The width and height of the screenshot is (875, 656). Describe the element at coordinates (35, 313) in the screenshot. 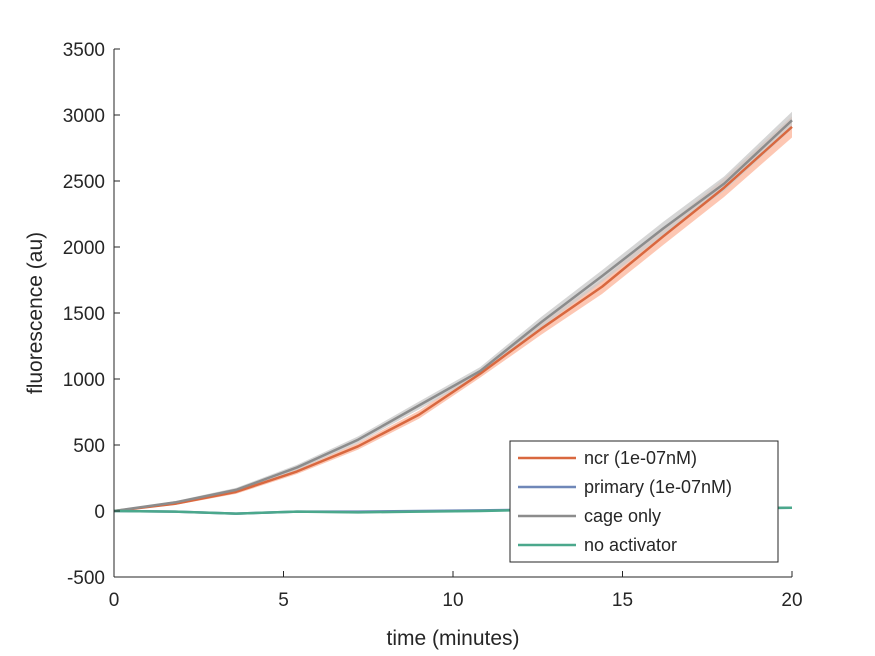

I see `y-axis-title: fluorescence (au)` at that location.